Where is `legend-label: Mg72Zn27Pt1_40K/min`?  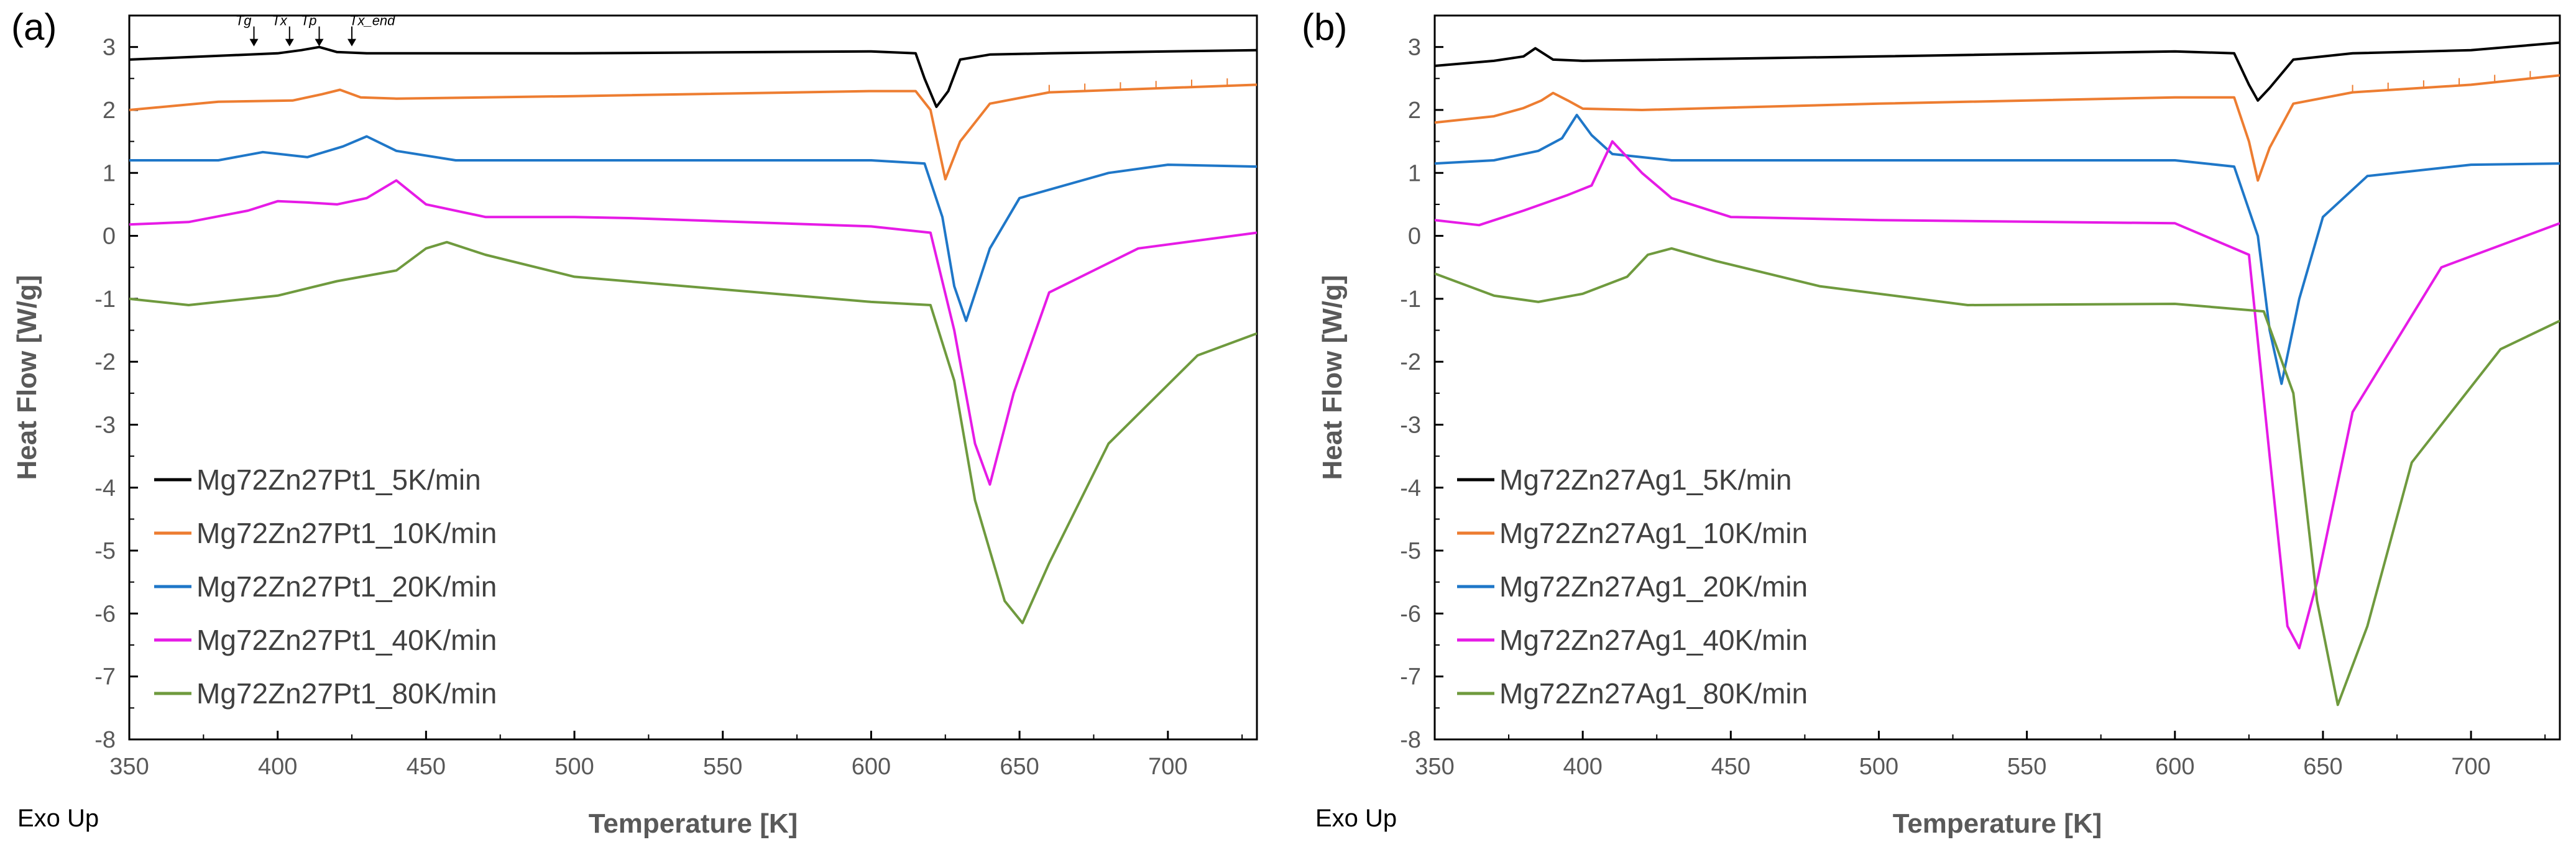
legend-label: Mg72Zn27Pt1_40K/min is located at coordinates (346, 640).